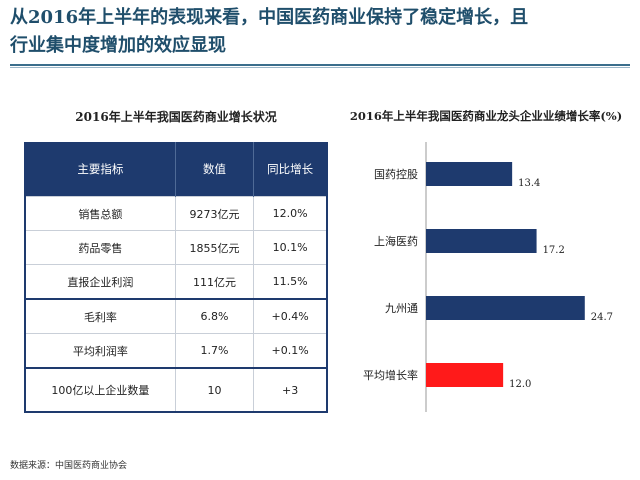  What do you see at coordinates (554, 250) in the screenshot?
I see `data-label: 17.2` at bounding box center [554, 250].